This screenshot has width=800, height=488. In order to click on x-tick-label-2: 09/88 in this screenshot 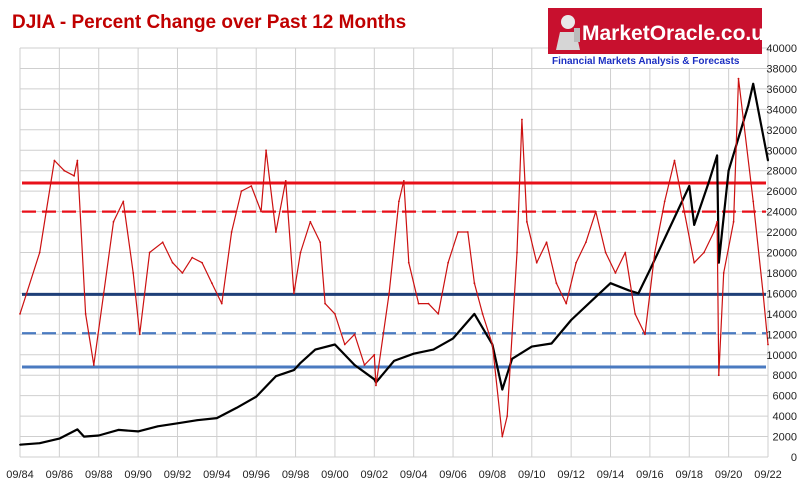, I will do `click(99, 475)`.